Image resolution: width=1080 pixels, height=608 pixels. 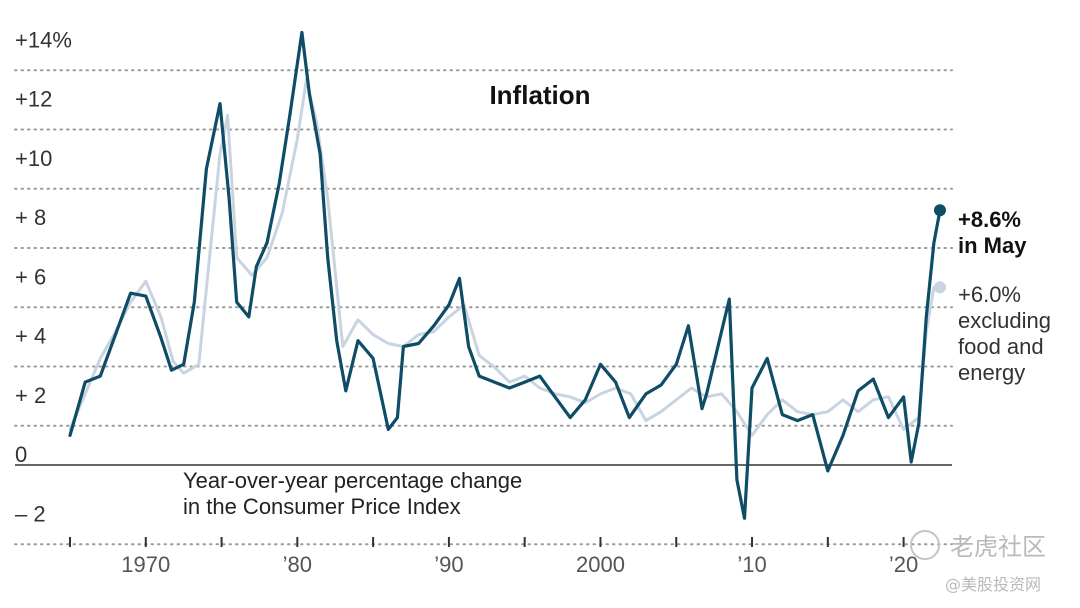 I want to click on core-value-label: +6.0%, so click(x=989, y=294).